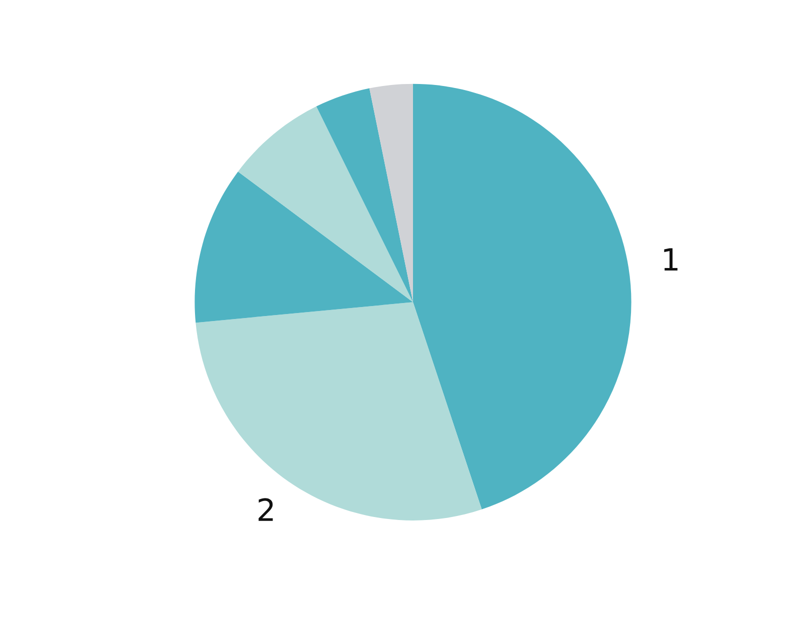  What do you see at coordinates (265, 509) in the screenshot?
I see `slice-label: 2` at bounding box center [265, 509].